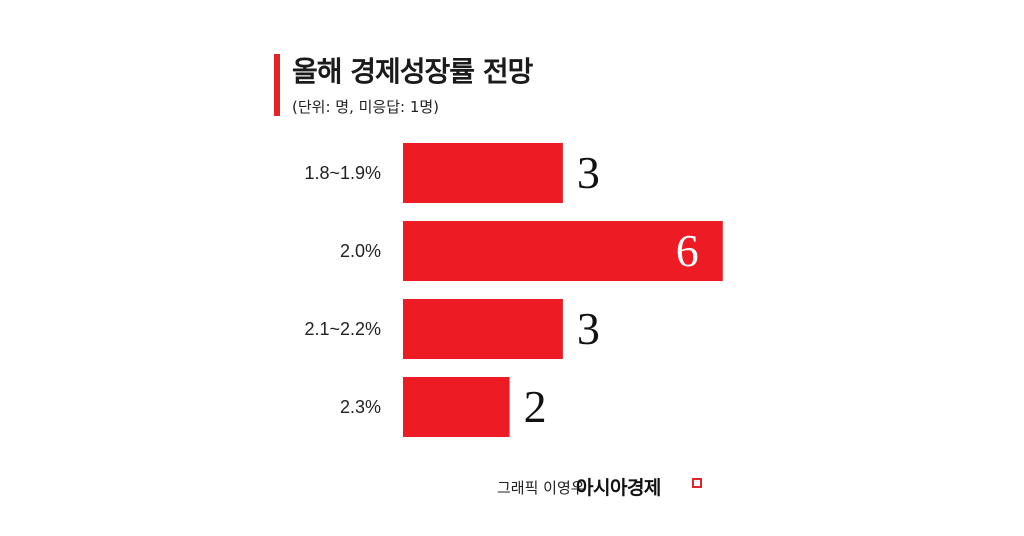 This screenshot has width=1024, height=536. Describe the element at coordinates (277, 85) in the screenshot. I see `title-accent-bar` at that location.